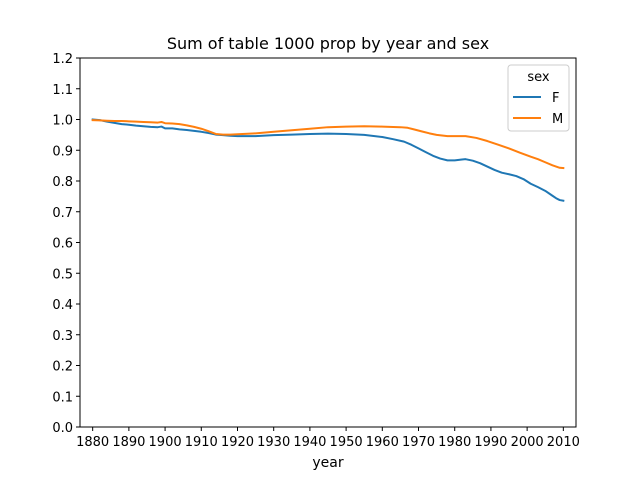 This screenshot has height=480, width=640. What do you see at coordinates (237, 442) in the screenshot?
I see `x-tick-label: 1920` at bounding box center [237, 442].